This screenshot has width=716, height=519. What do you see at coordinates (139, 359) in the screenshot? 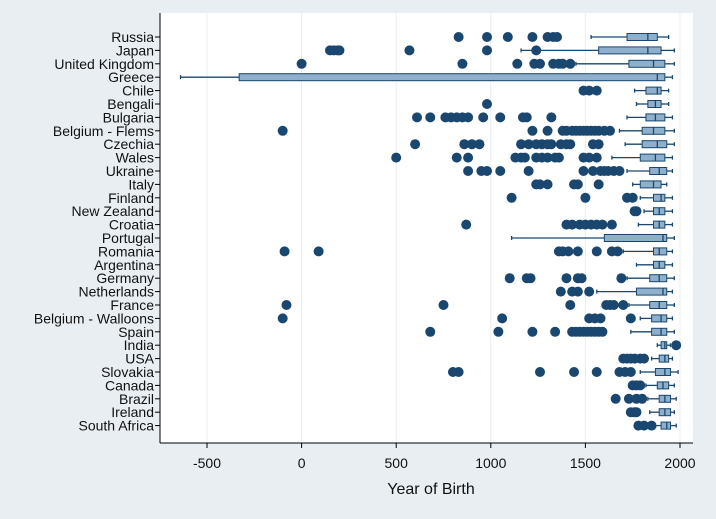
I see `y-tick-label: USA` at bounding box center [139, 359].